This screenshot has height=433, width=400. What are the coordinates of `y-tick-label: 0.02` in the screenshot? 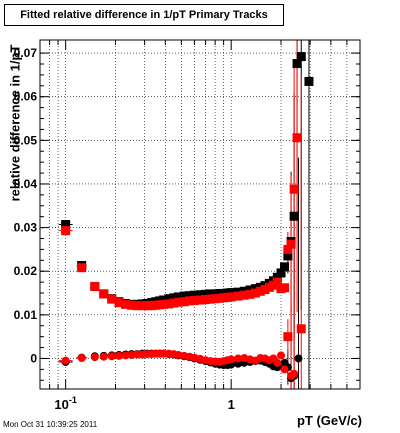 It's located at (26, 271).